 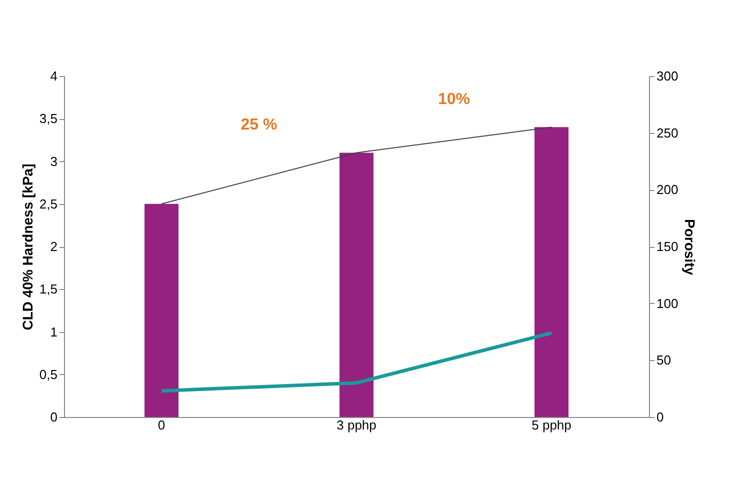 I want to click on y2-tick-label: 250, so click(x=667, y=132).